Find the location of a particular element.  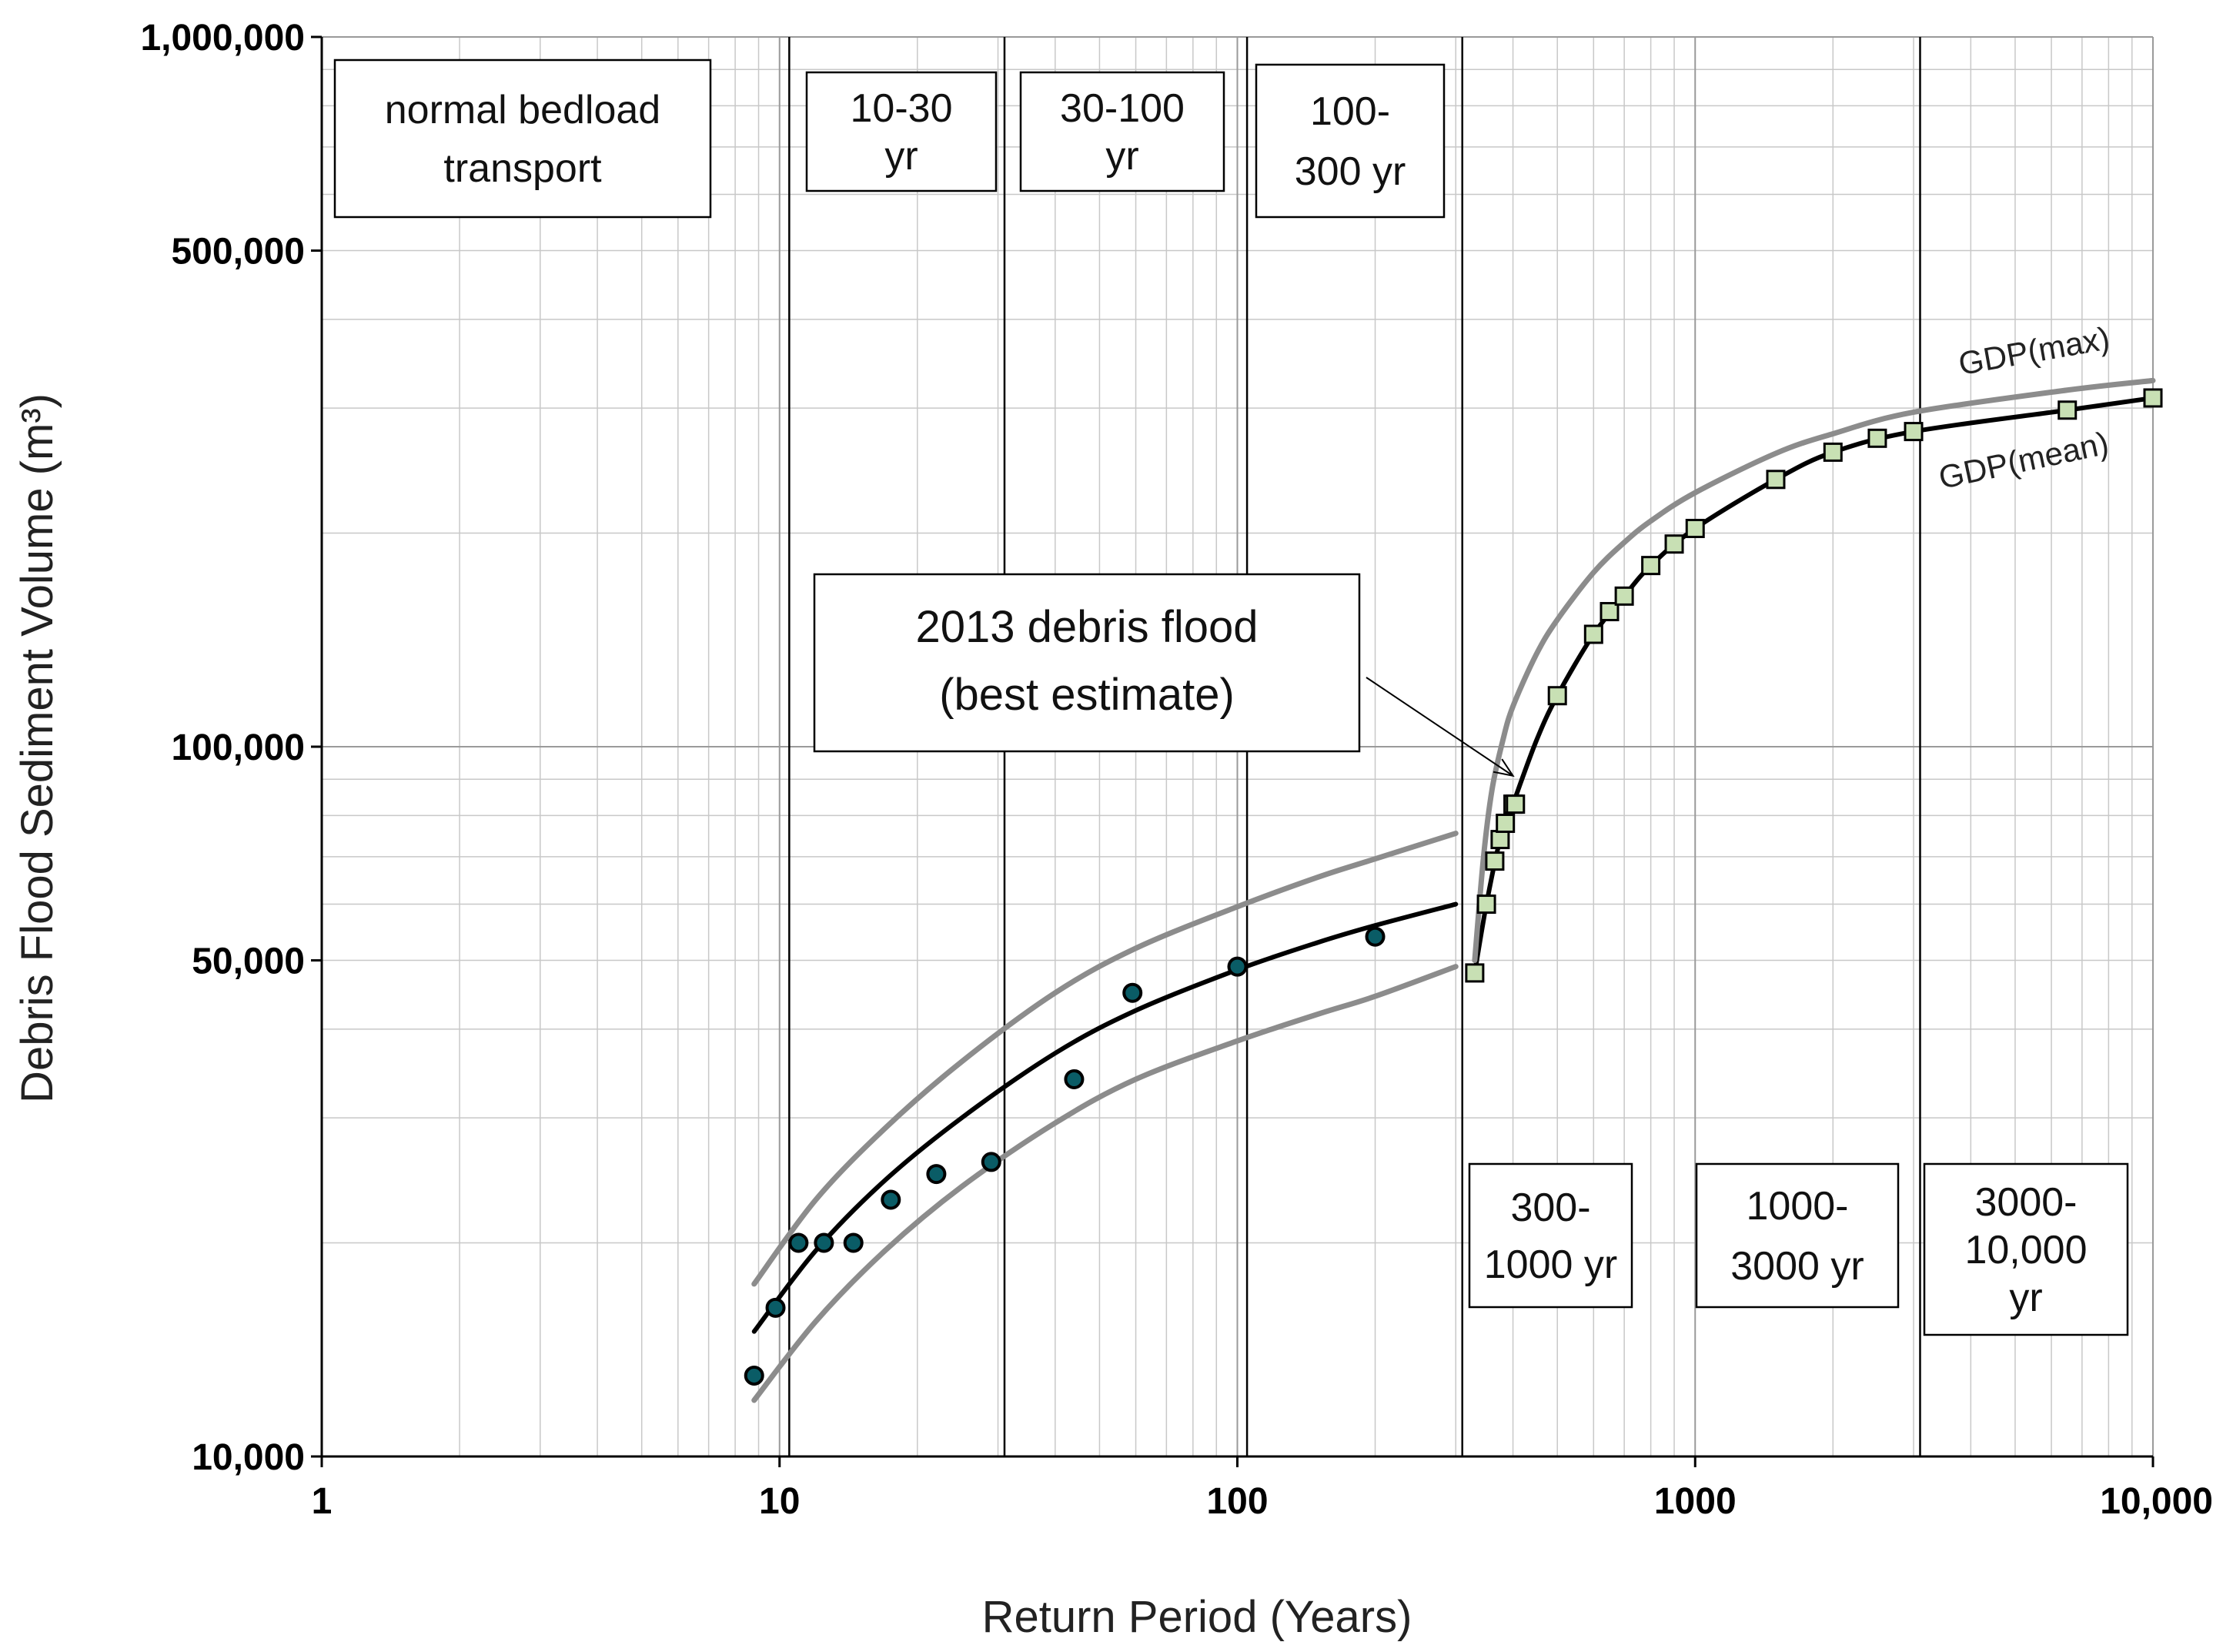

period-box-text: 10,000 is located at coordinates (2026, 1250).